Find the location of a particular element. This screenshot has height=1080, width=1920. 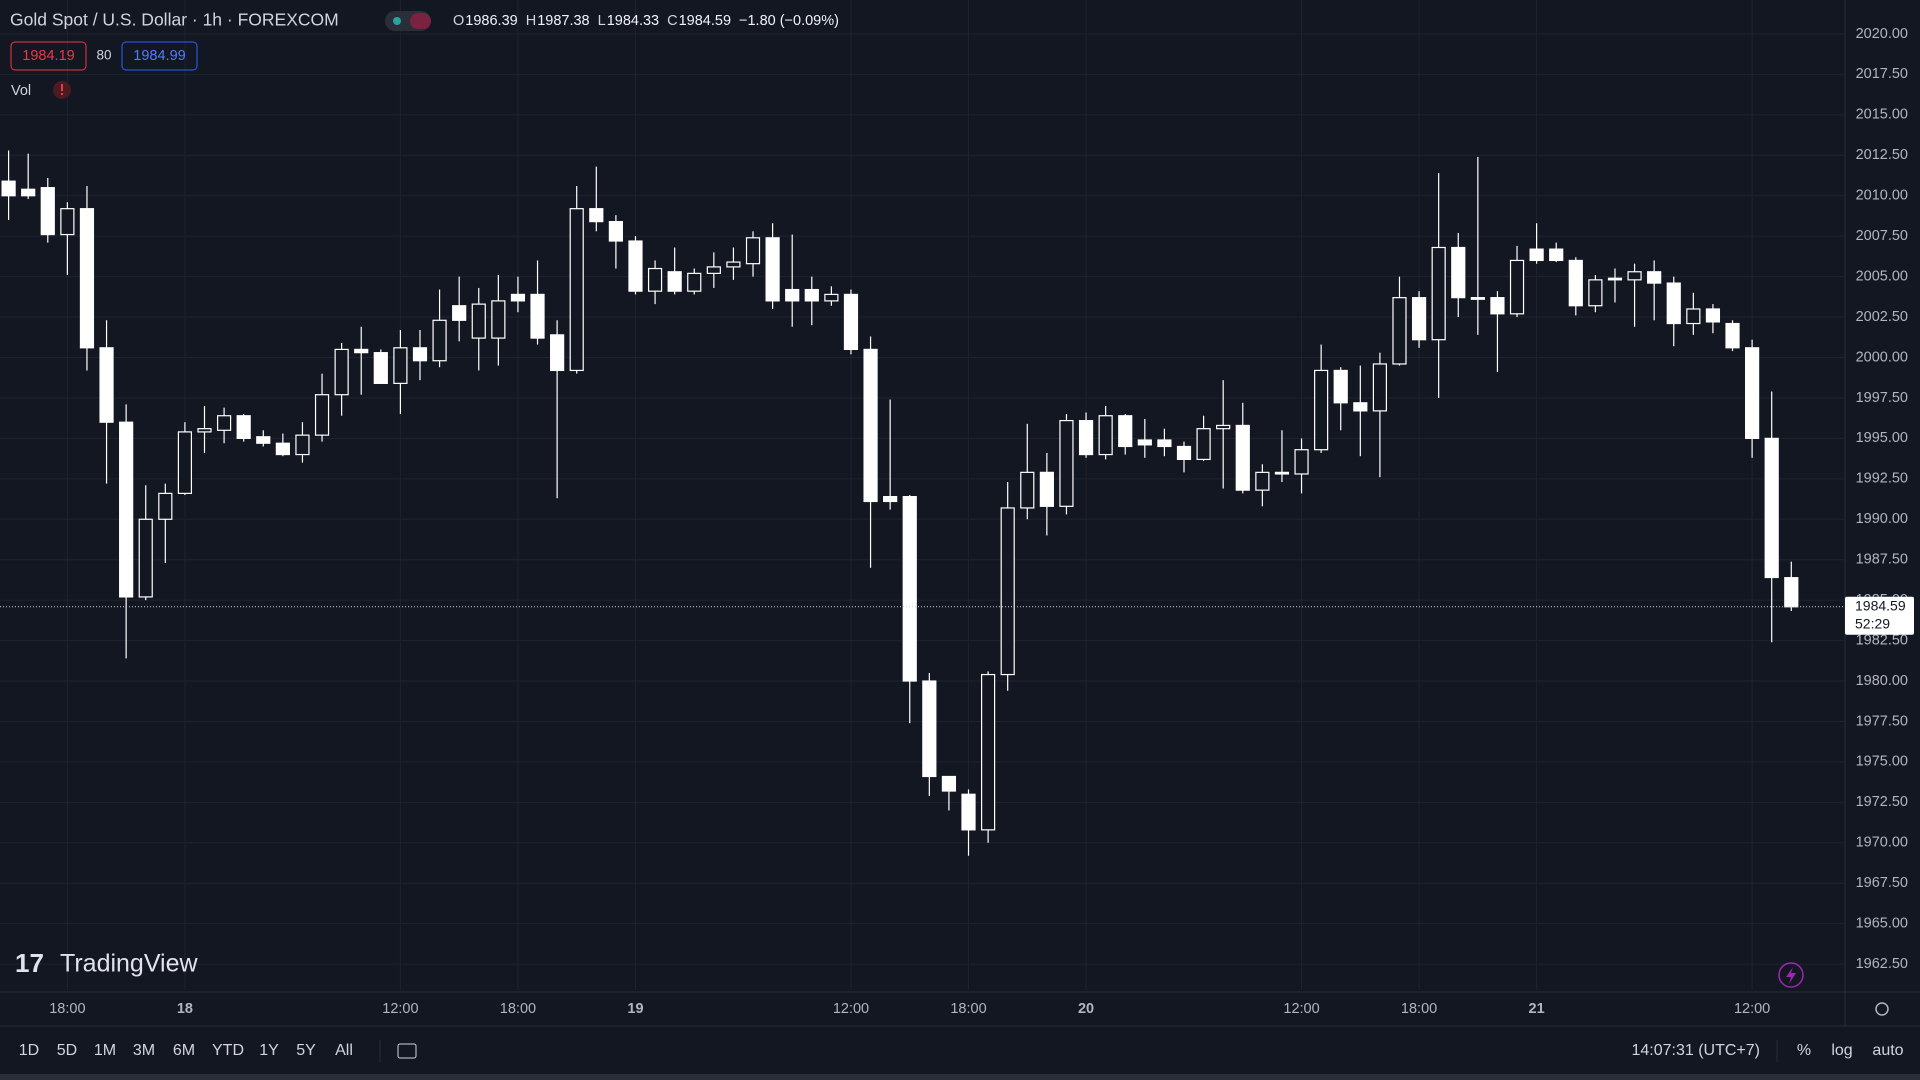

sell-price: 1984.19 is located at coordinates (48, 56).